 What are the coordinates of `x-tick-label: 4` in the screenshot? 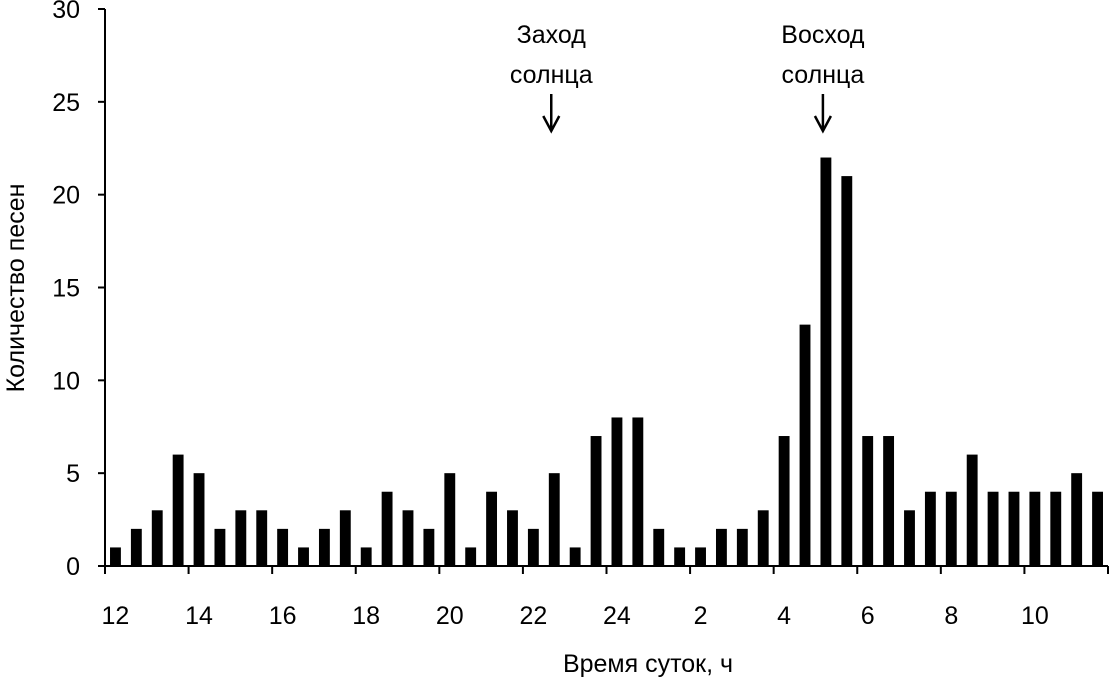 It's located at (784, 616).